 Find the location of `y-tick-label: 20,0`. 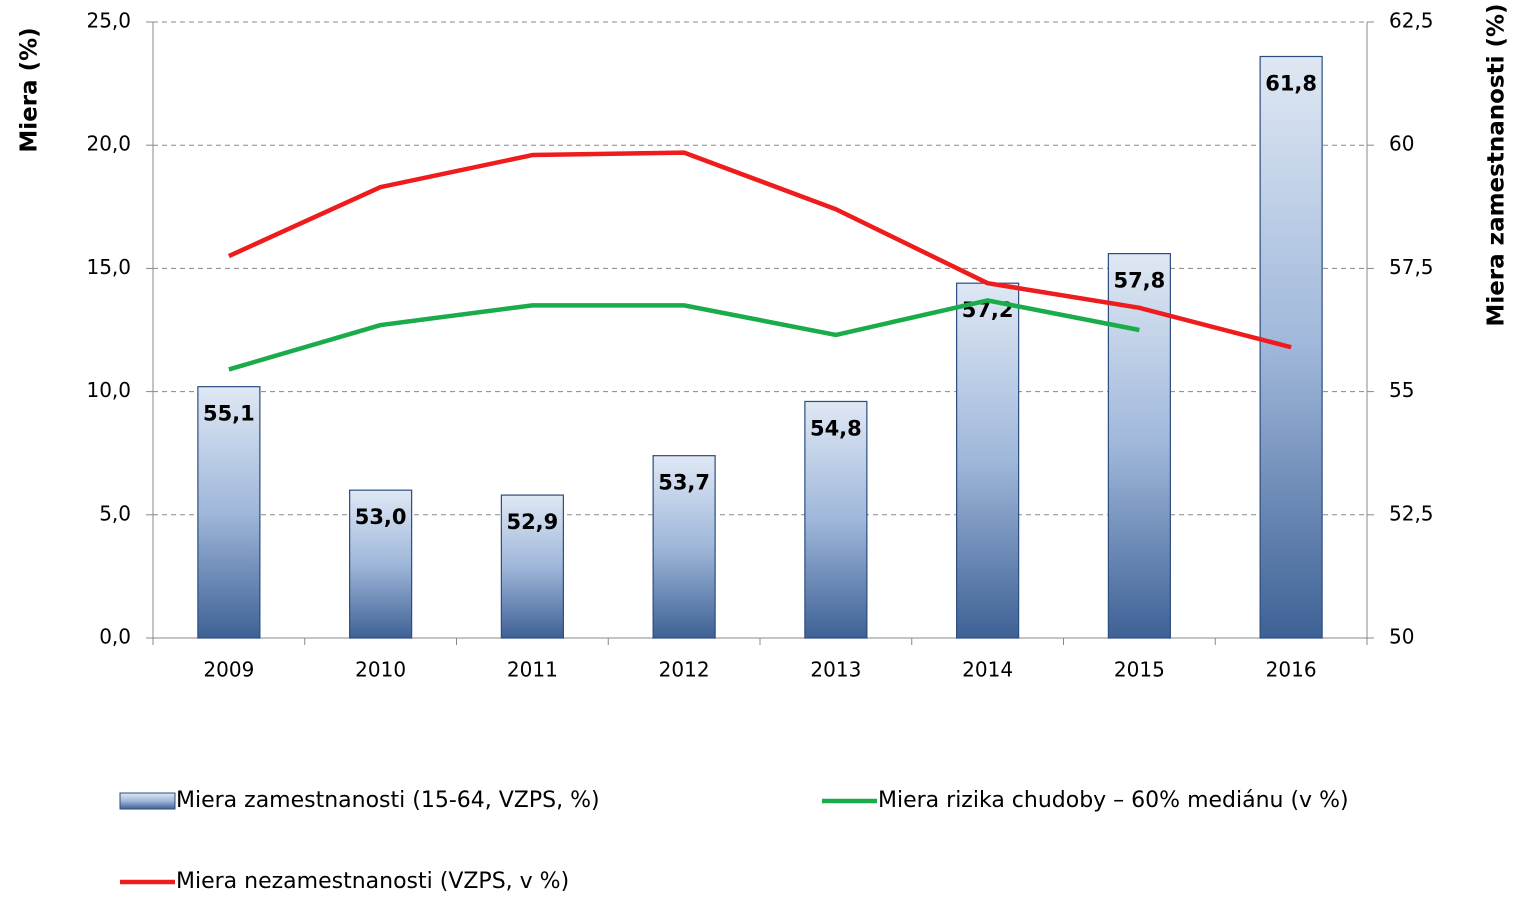

y-tick-label: 20,0 is located at coordinates (108, 144).